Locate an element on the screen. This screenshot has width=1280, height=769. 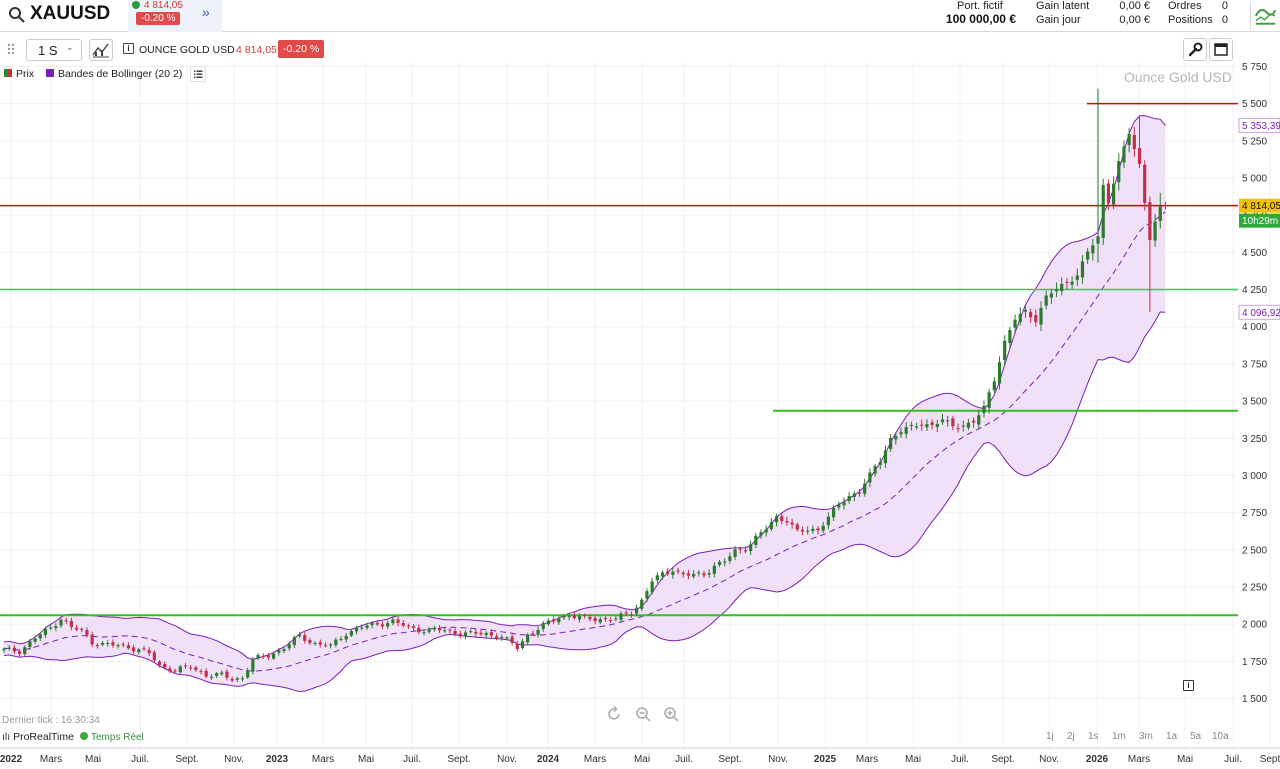
y-tick-label: 3 750 is located at coordinates (1254, 364).